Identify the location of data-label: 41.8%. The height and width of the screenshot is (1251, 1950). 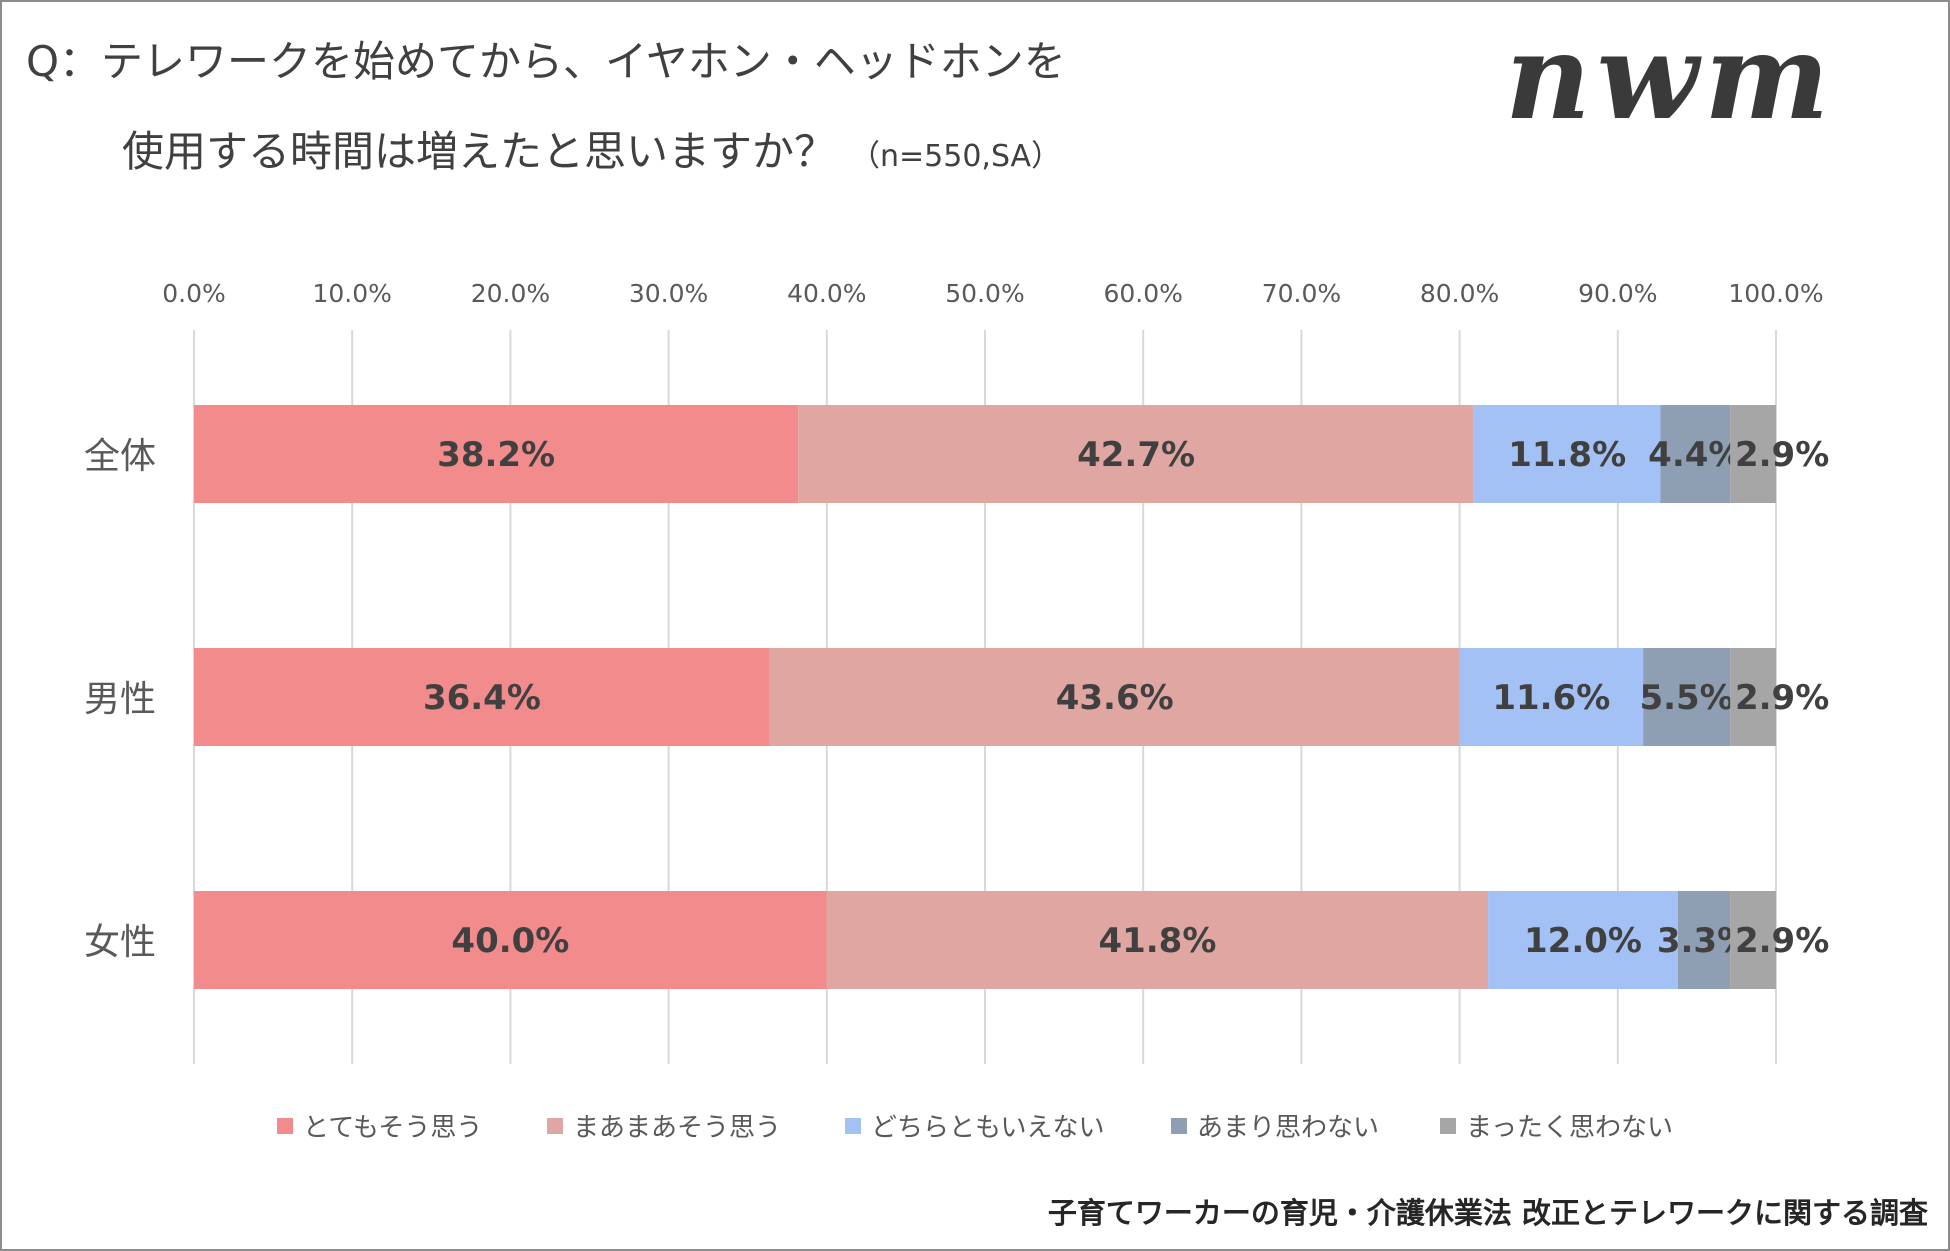
(1157, 941).